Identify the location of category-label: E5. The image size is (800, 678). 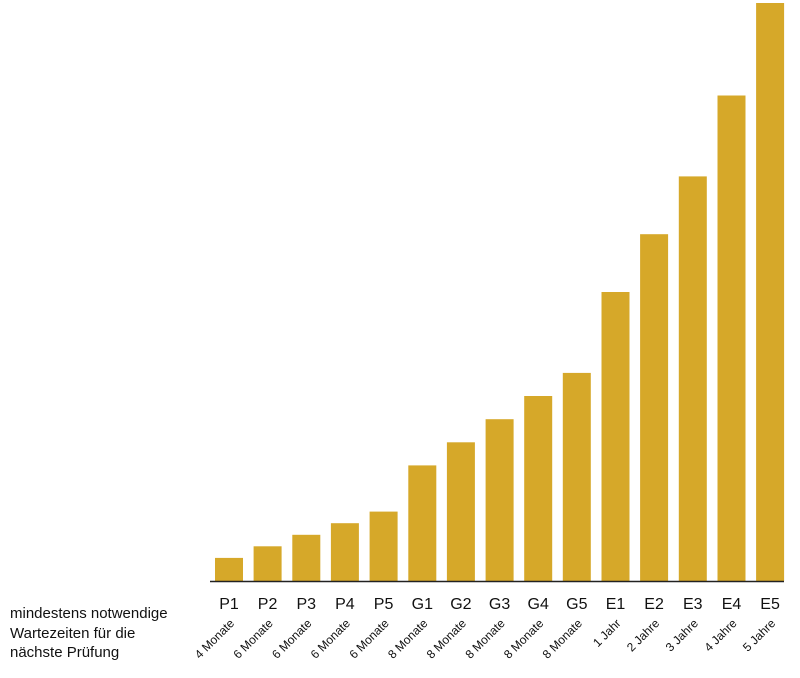
(770, 604).